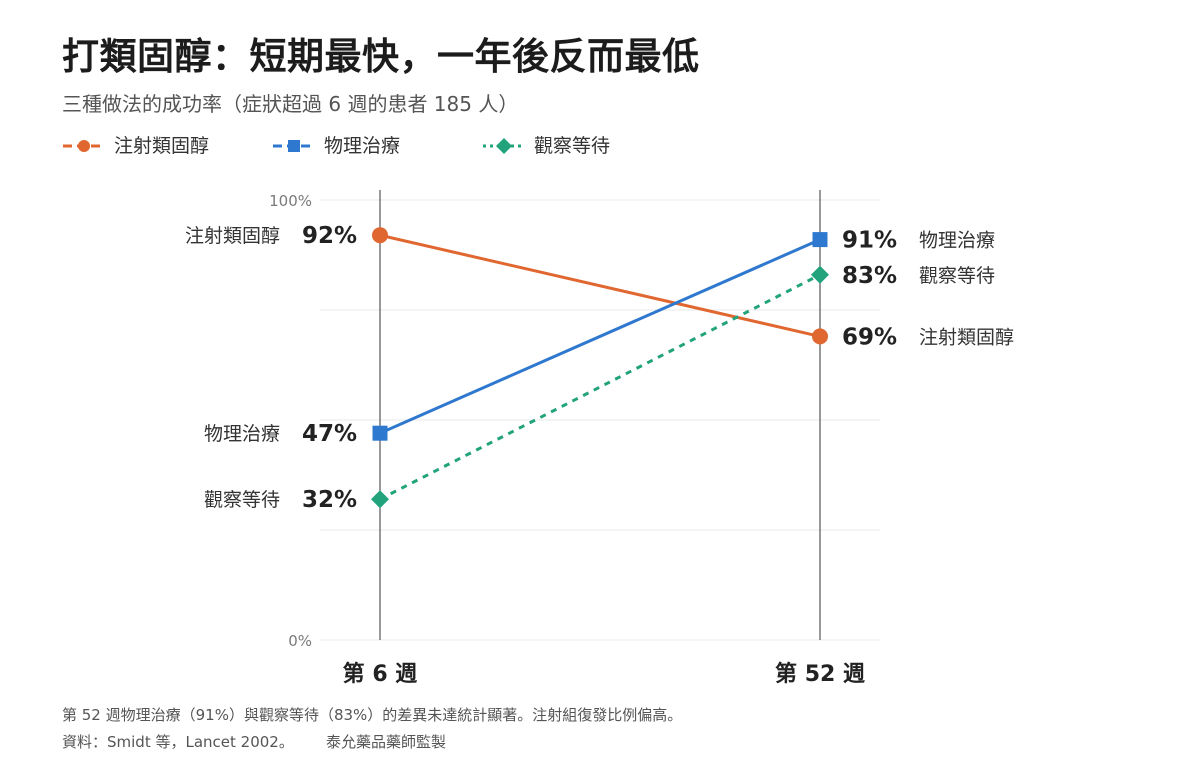  Describe the element at coordinates (386, 742) in the screenshot. I see `credit-note: 泰允藥品藥師監製` at that location.